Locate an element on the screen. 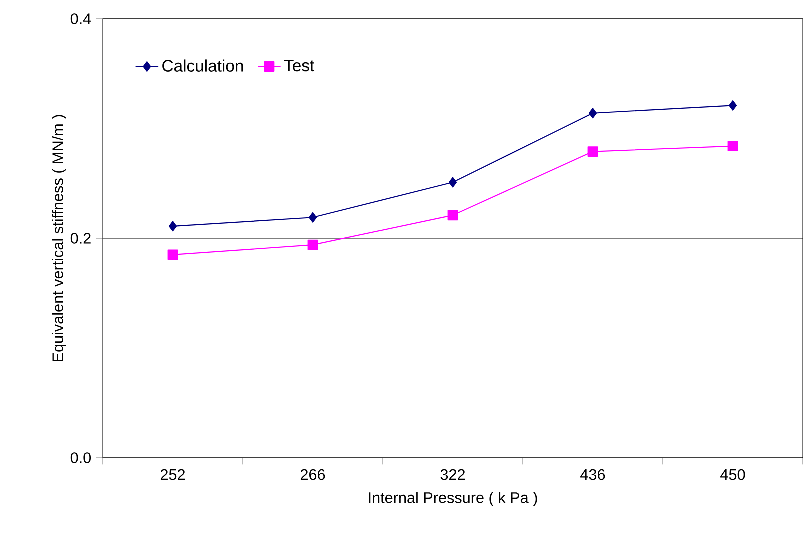 The width and height of the screenshot is (805, 538). x-tick-label: 450 is located at coordinates (733, 474).